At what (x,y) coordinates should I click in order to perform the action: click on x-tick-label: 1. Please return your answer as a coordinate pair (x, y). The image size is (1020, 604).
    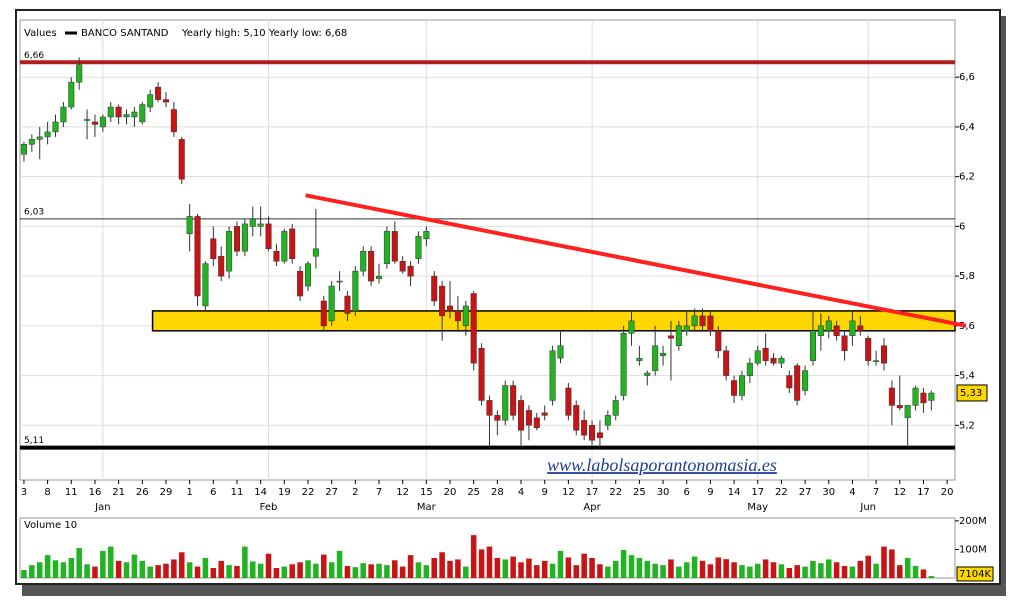
    Looking at the image, I should click on (189, 492).